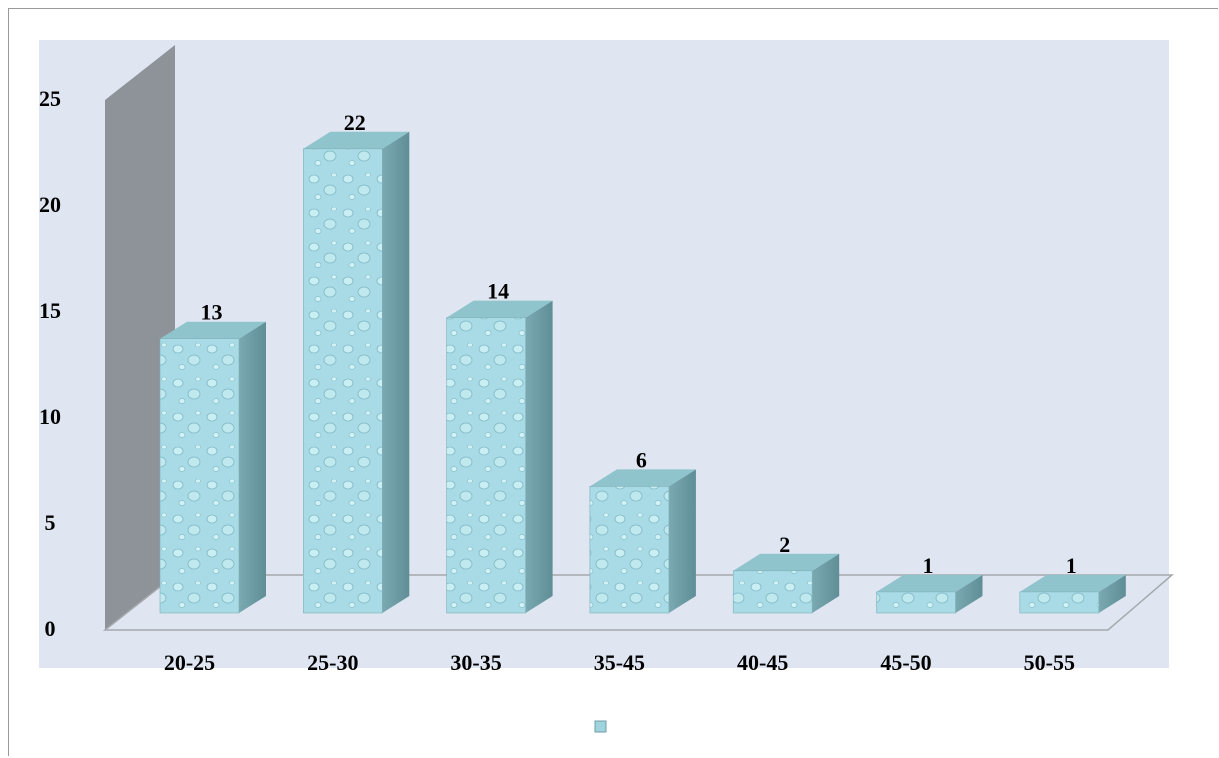 The width and height of the screenshot is (1219, 758). Describe the element at coordinates (50, 98) in the screenshot. I see `y-tick-label: 25` at that location.